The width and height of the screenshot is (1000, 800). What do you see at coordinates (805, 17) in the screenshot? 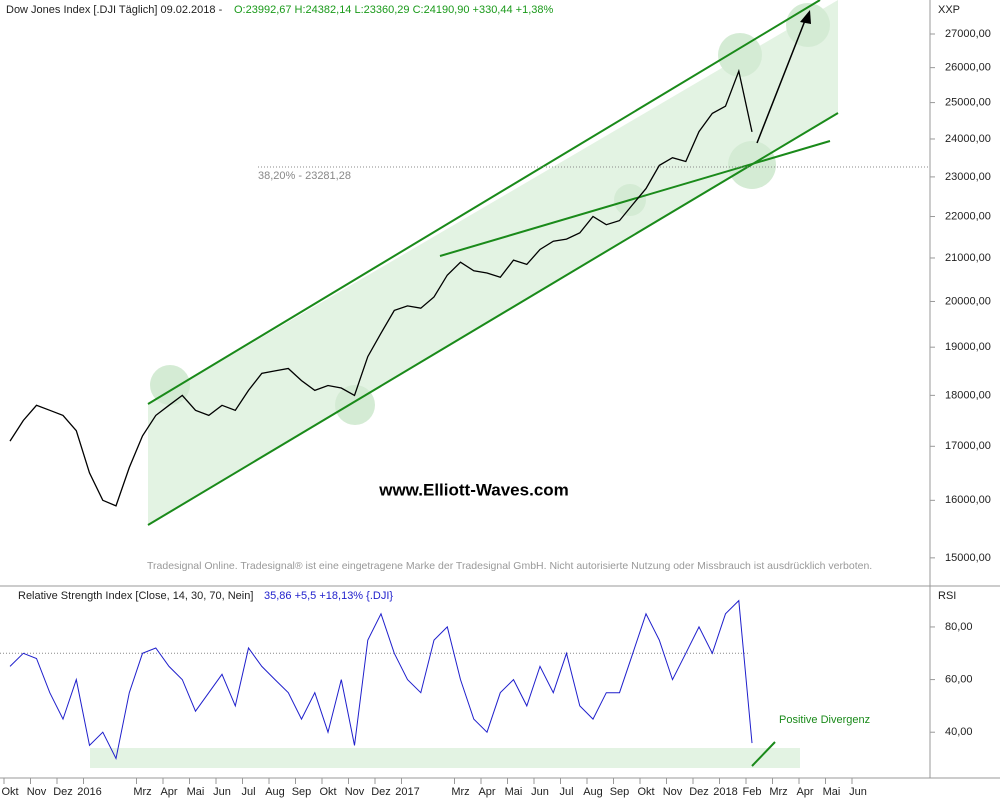
I see `arrow-head` at bounding box center [805, 17].